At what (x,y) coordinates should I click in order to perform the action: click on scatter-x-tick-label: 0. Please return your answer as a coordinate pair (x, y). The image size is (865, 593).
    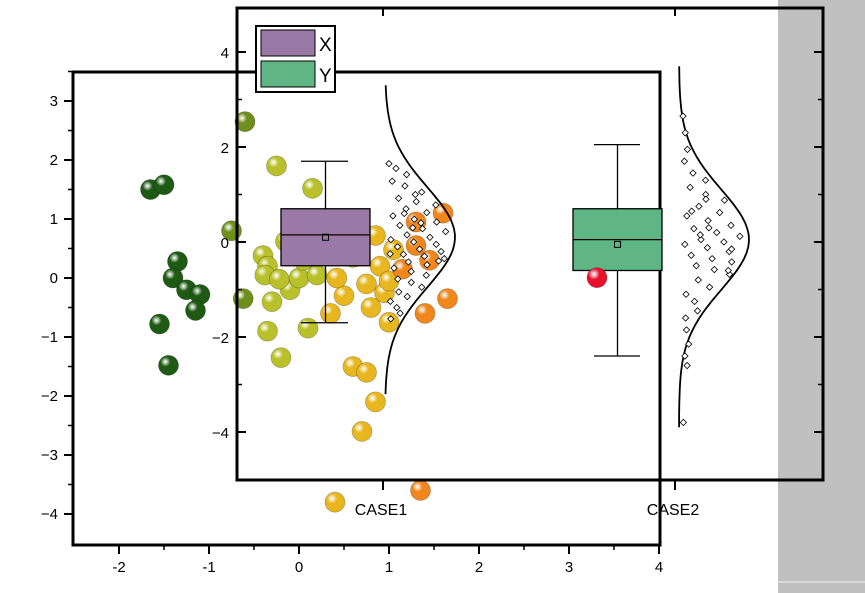
    Looking at the image, I should click on (299, 567).